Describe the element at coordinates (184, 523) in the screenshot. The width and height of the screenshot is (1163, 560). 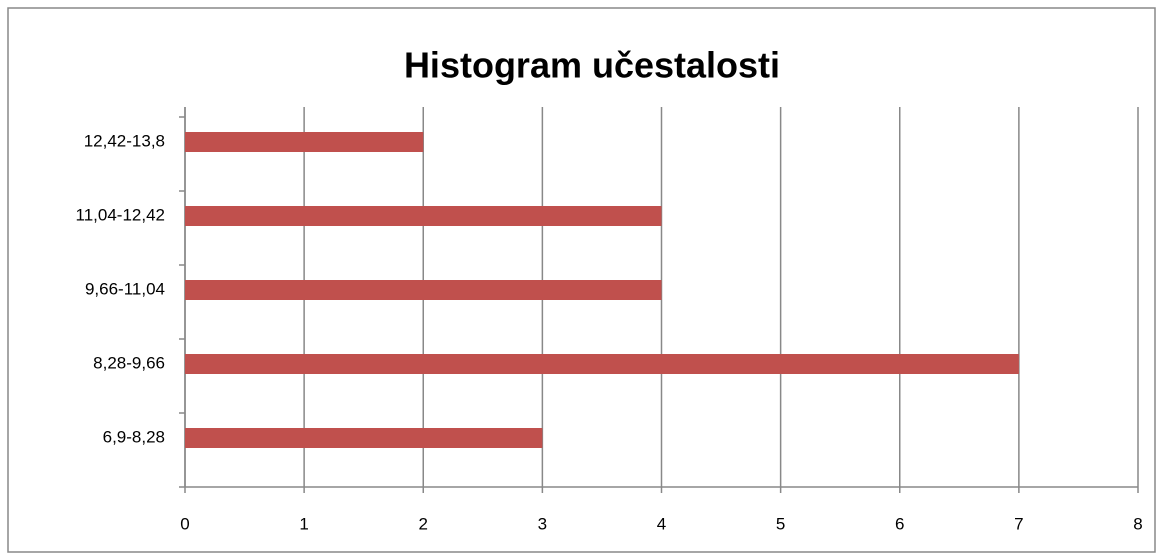
I see `x-tick-label: 0` at that location.